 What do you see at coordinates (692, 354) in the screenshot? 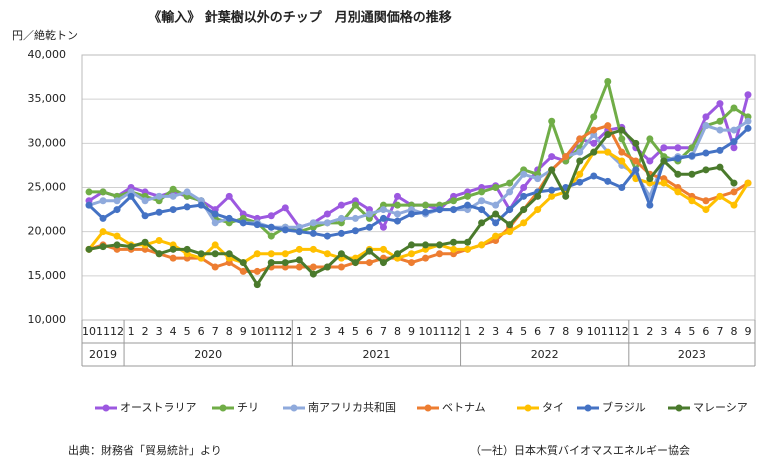
I see `year-label: 2023` at bounding box center [692, 354].